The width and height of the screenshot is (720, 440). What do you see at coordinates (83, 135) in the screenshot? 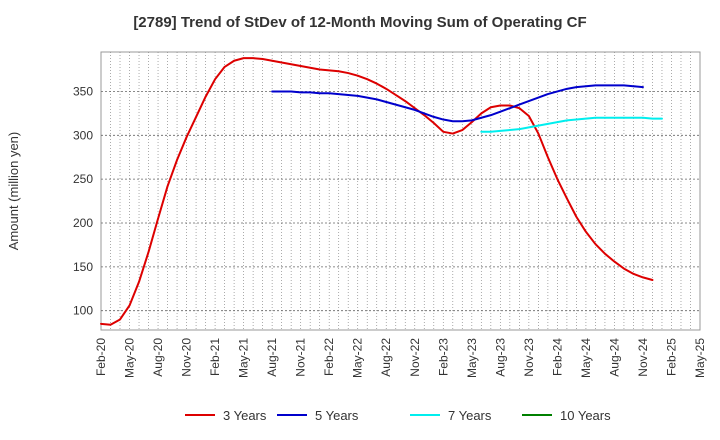
I see `y-tick-label: 300` at bounding box center [83, 135].